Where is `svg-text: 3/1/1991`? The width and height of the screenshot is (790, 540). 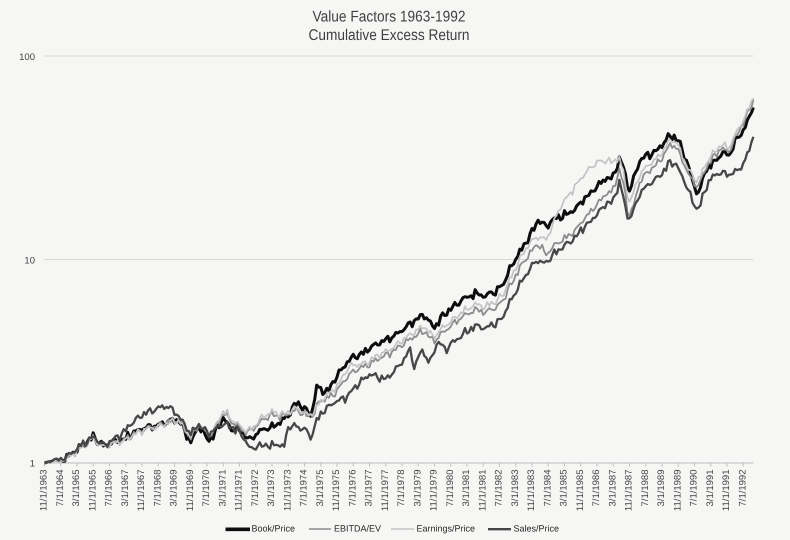
svg-text: 3/1/1991 is located at coordinates (710, 488).